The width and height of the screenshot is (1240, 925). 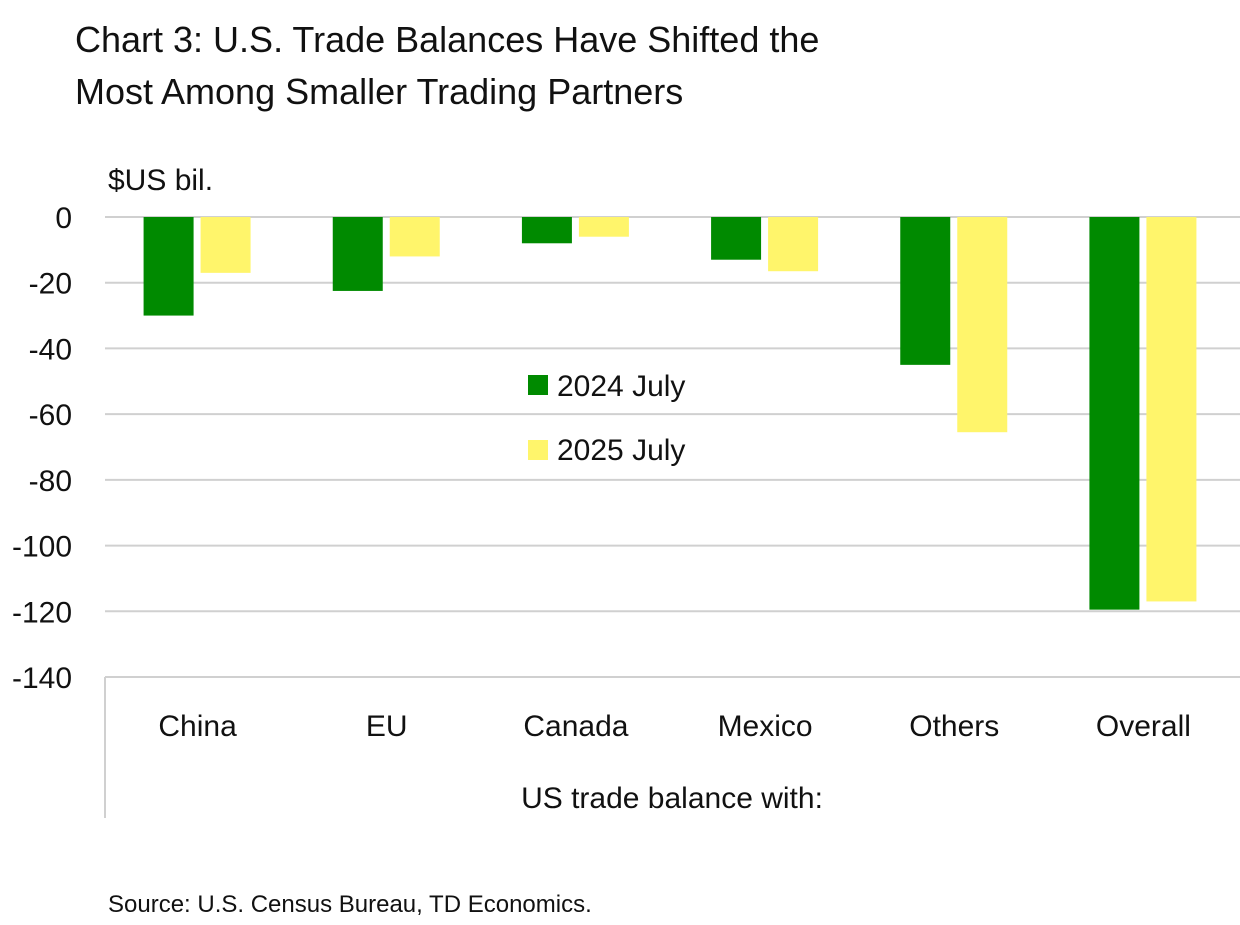 What do you see at coordinates (736, 238) in the screenshot?
I see `bar-mexico-2024` at bounding box center [736, 238].